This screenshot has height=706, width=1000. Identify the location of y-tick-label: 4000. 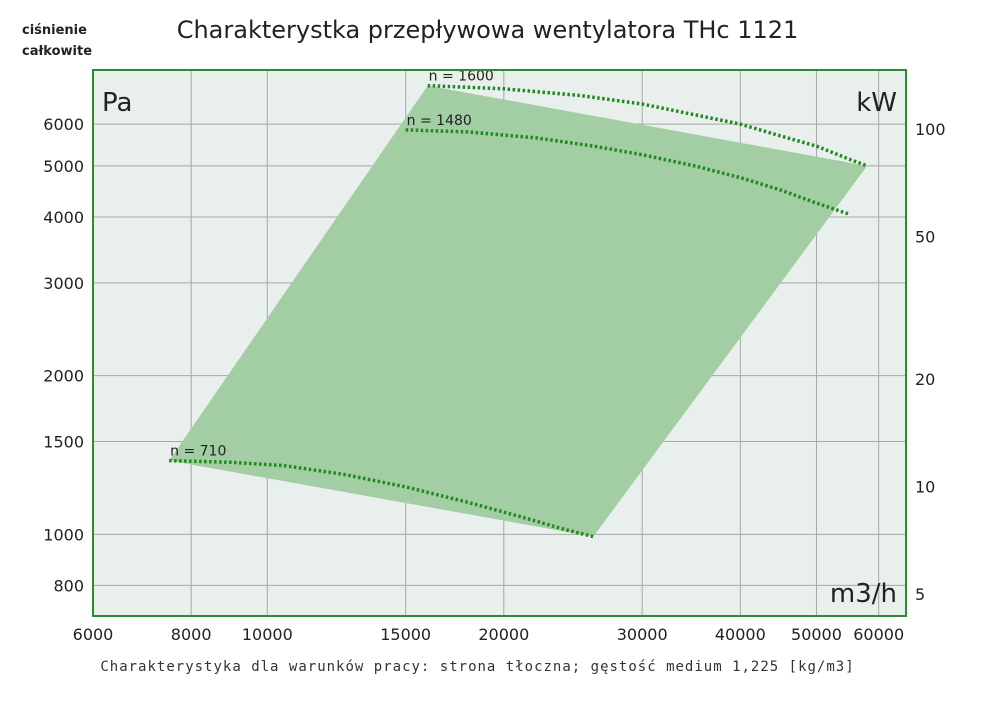
(63, 217).